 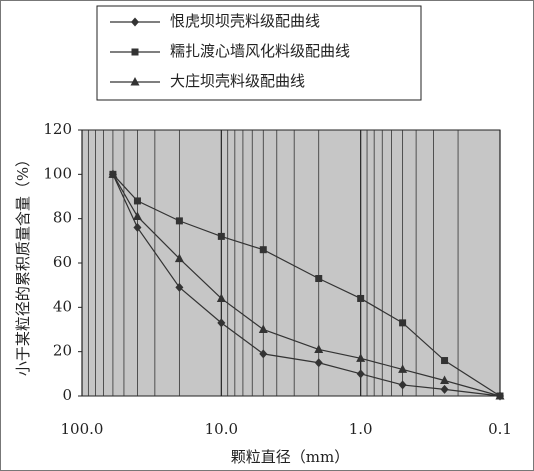 I want to click on y-tick-label: 80, so click(x=62, y=218).